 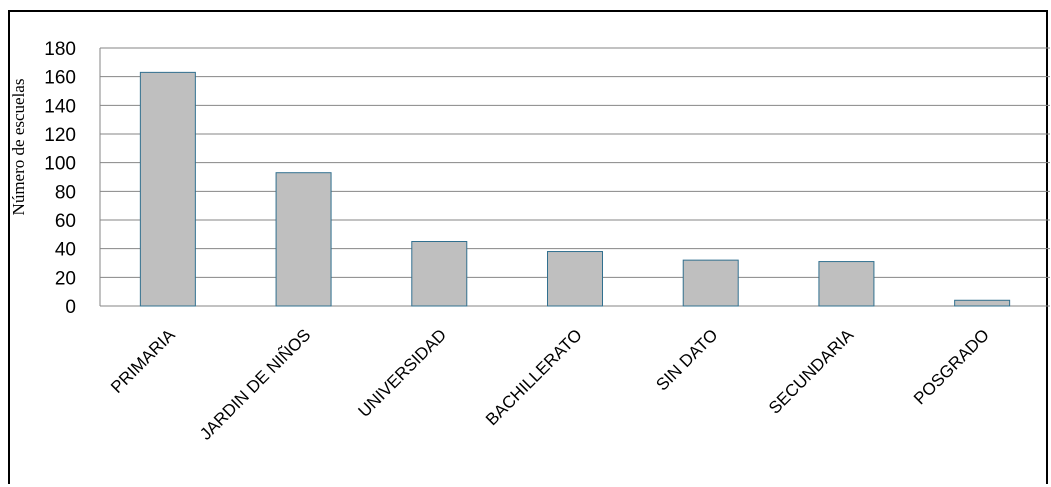 I want to click on y-tick-label: 180, so click(x=60, y=49).